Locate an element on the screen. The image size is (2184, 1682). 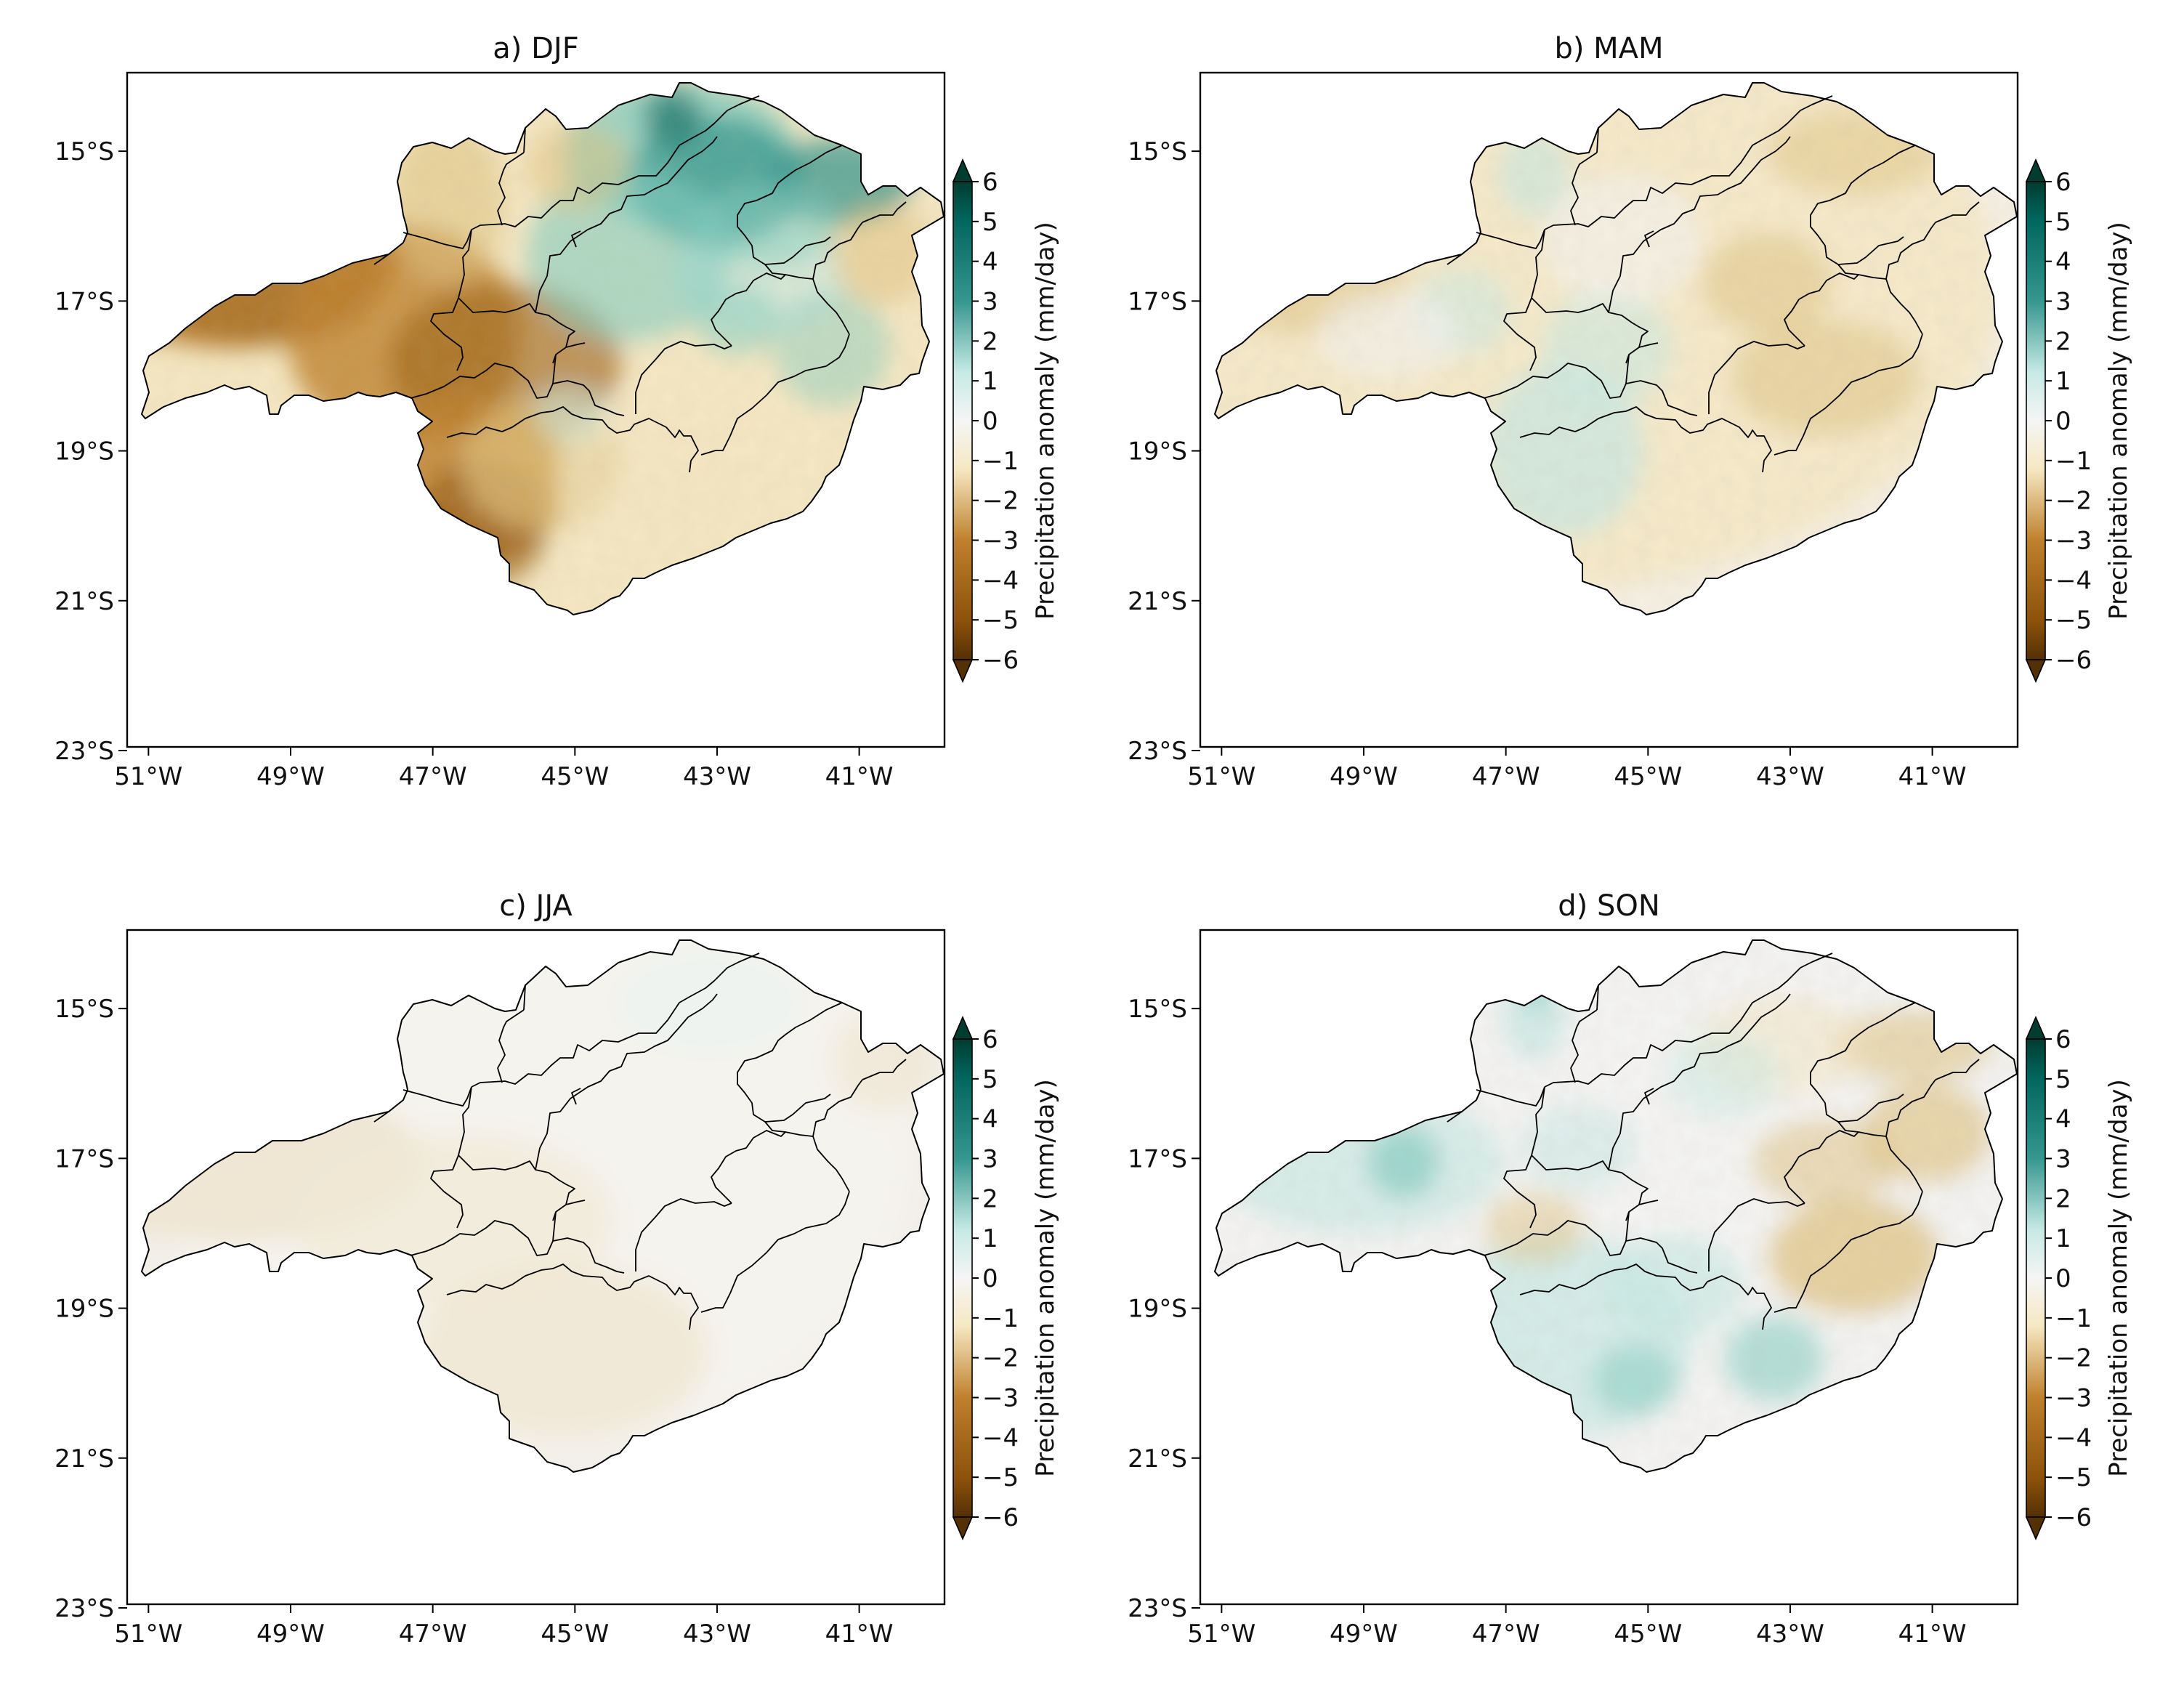
colorbar-scale is located at coordinates (963, 420).